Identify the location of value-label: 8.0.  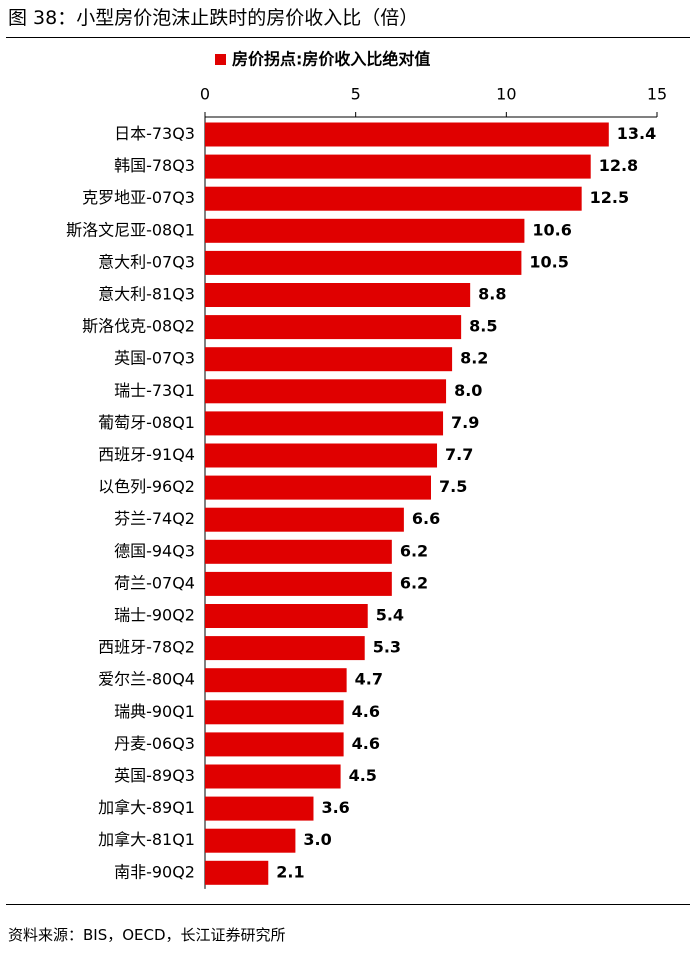
(468, 390).